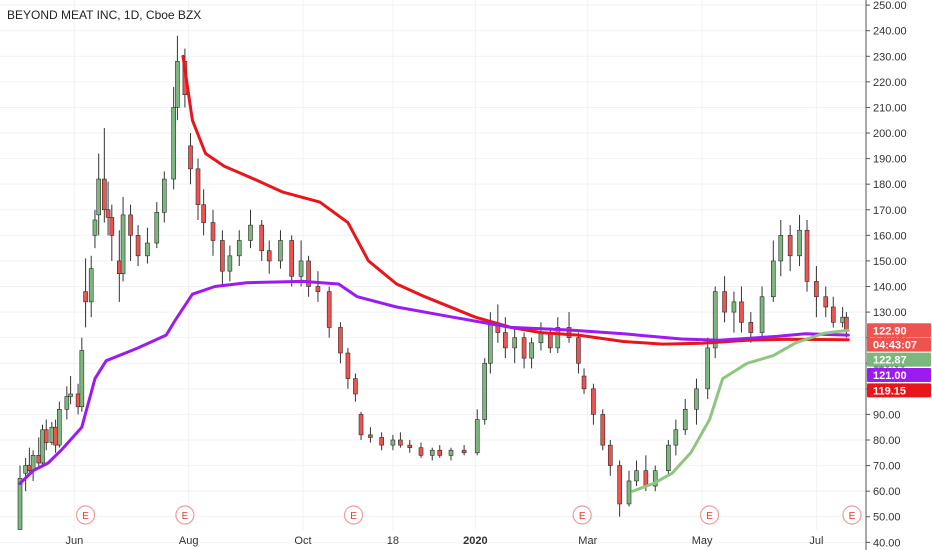  Describe the element at coordinates (890, 376) in the screenshot. I see `price-tag-label: 121.00` at that location.